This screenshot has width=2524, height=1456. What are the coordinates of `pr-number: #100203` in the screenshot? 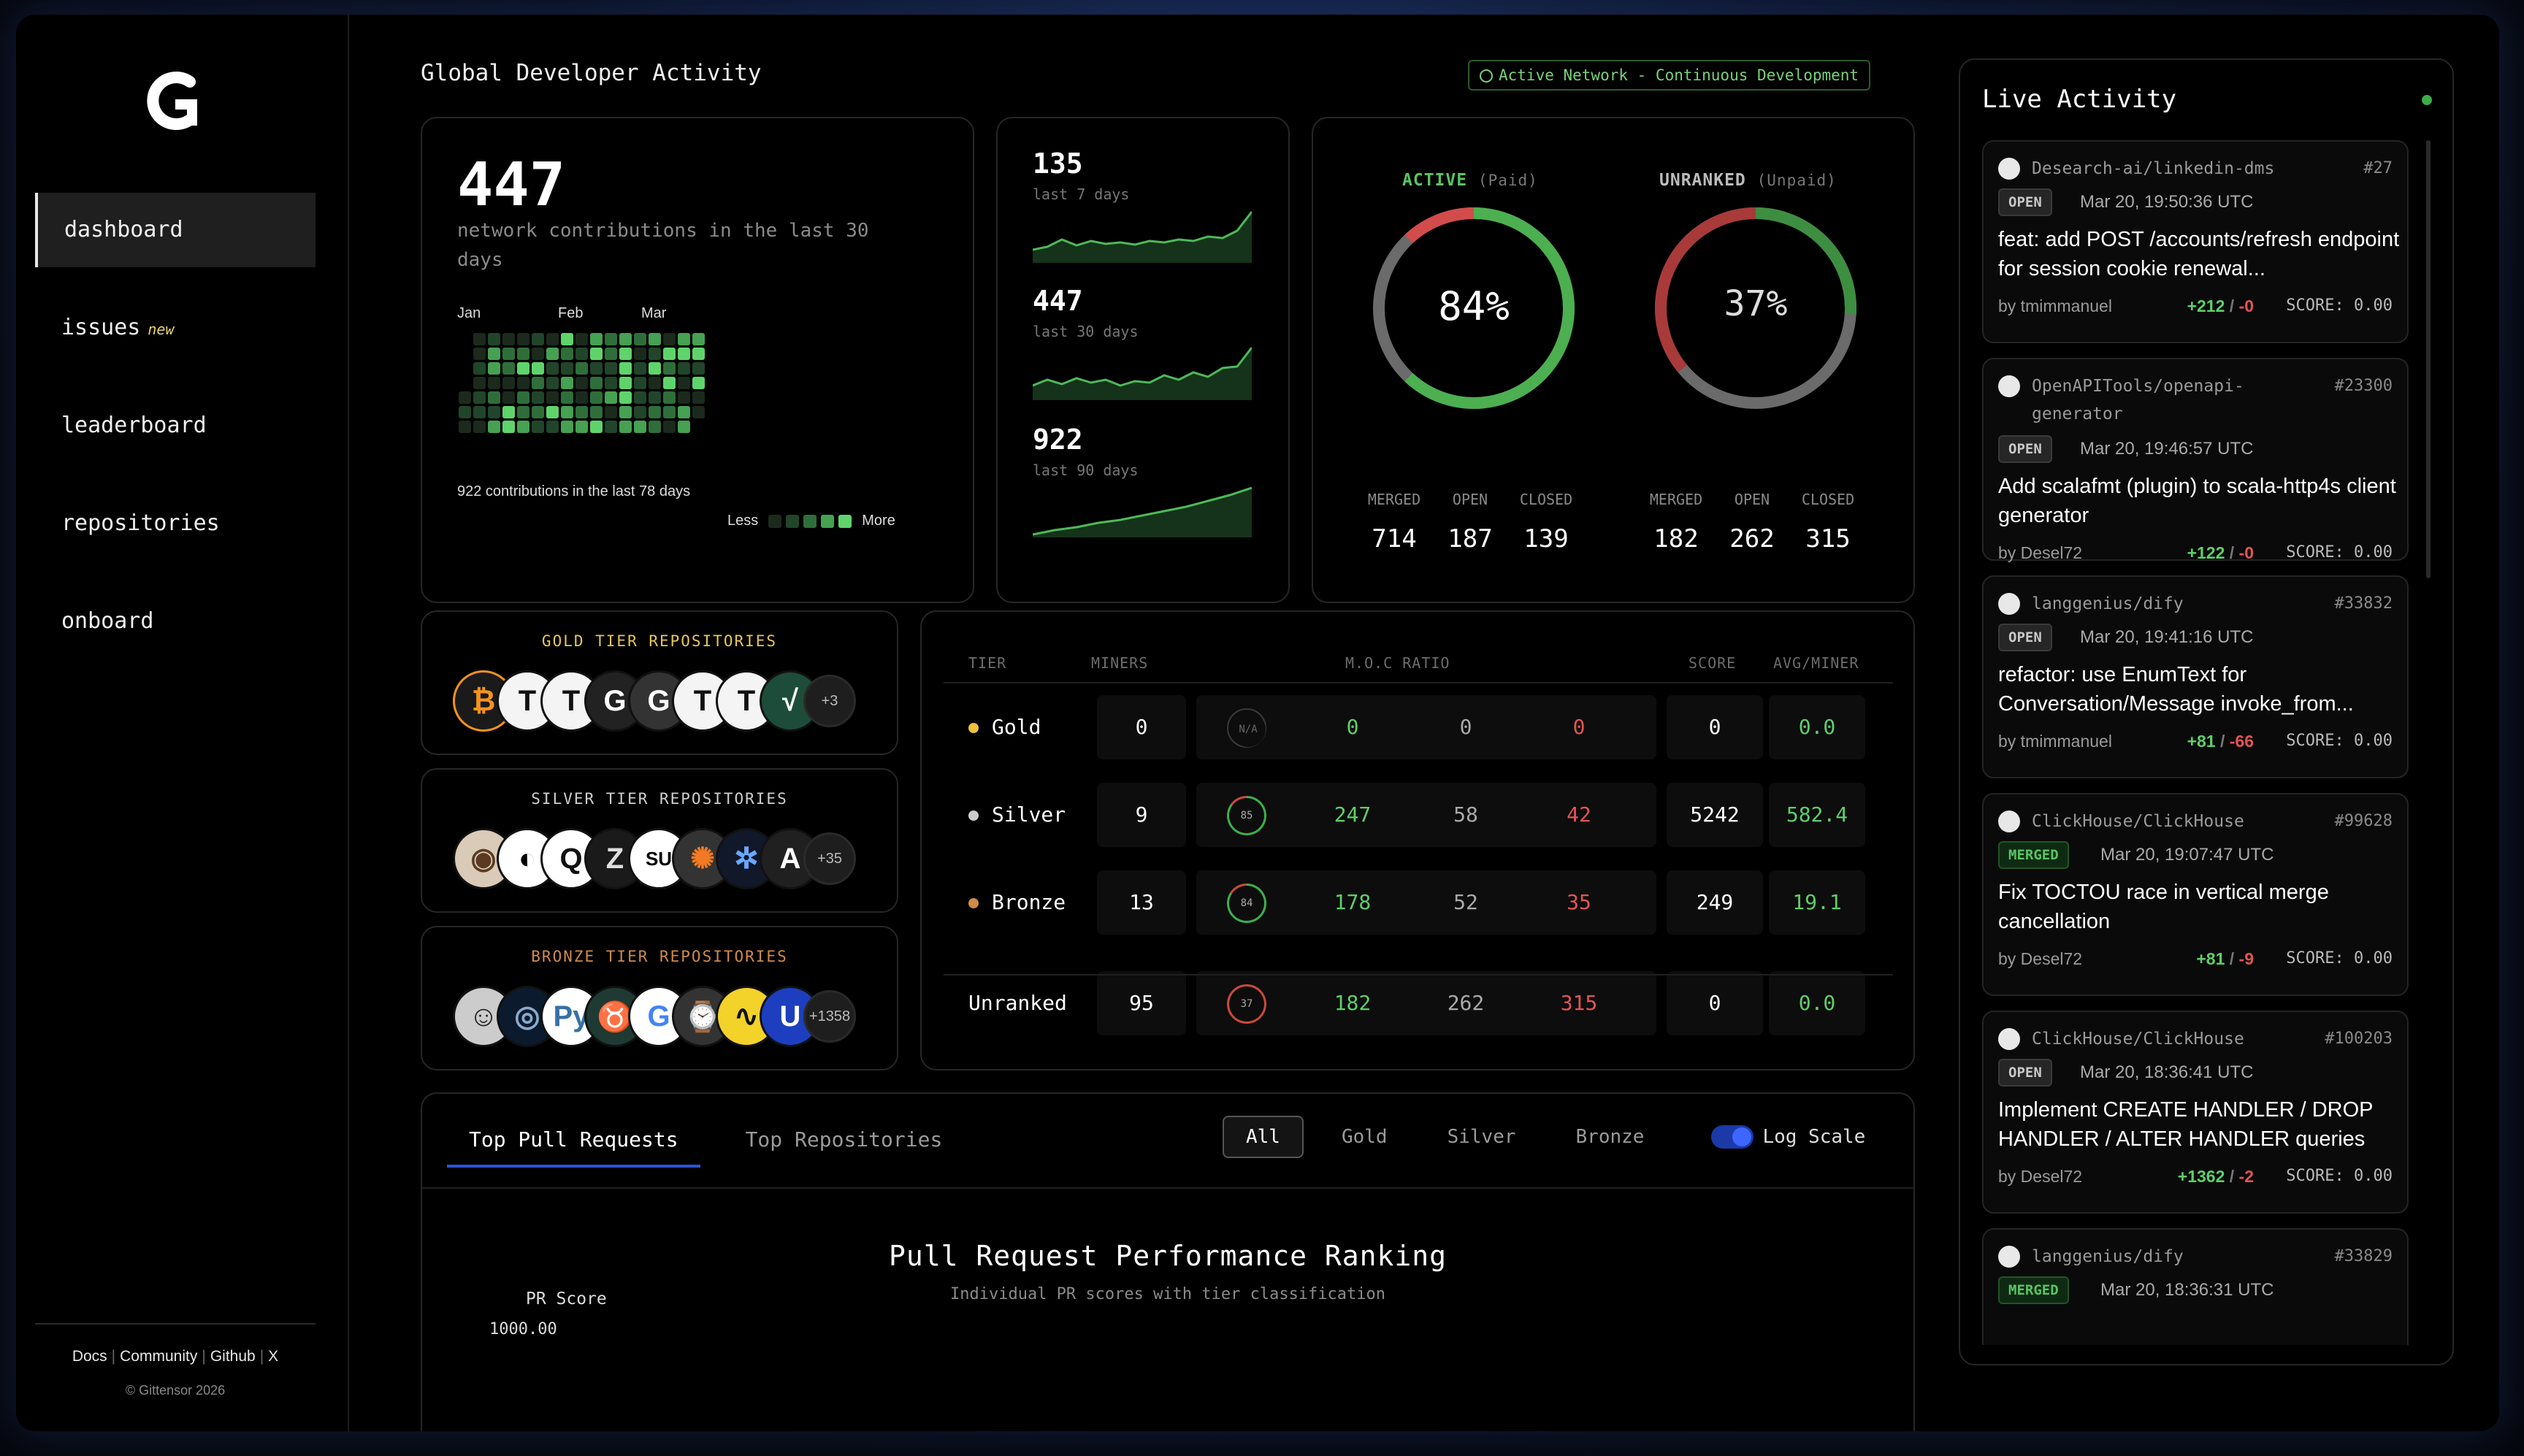 It's located at (2359, 1039).